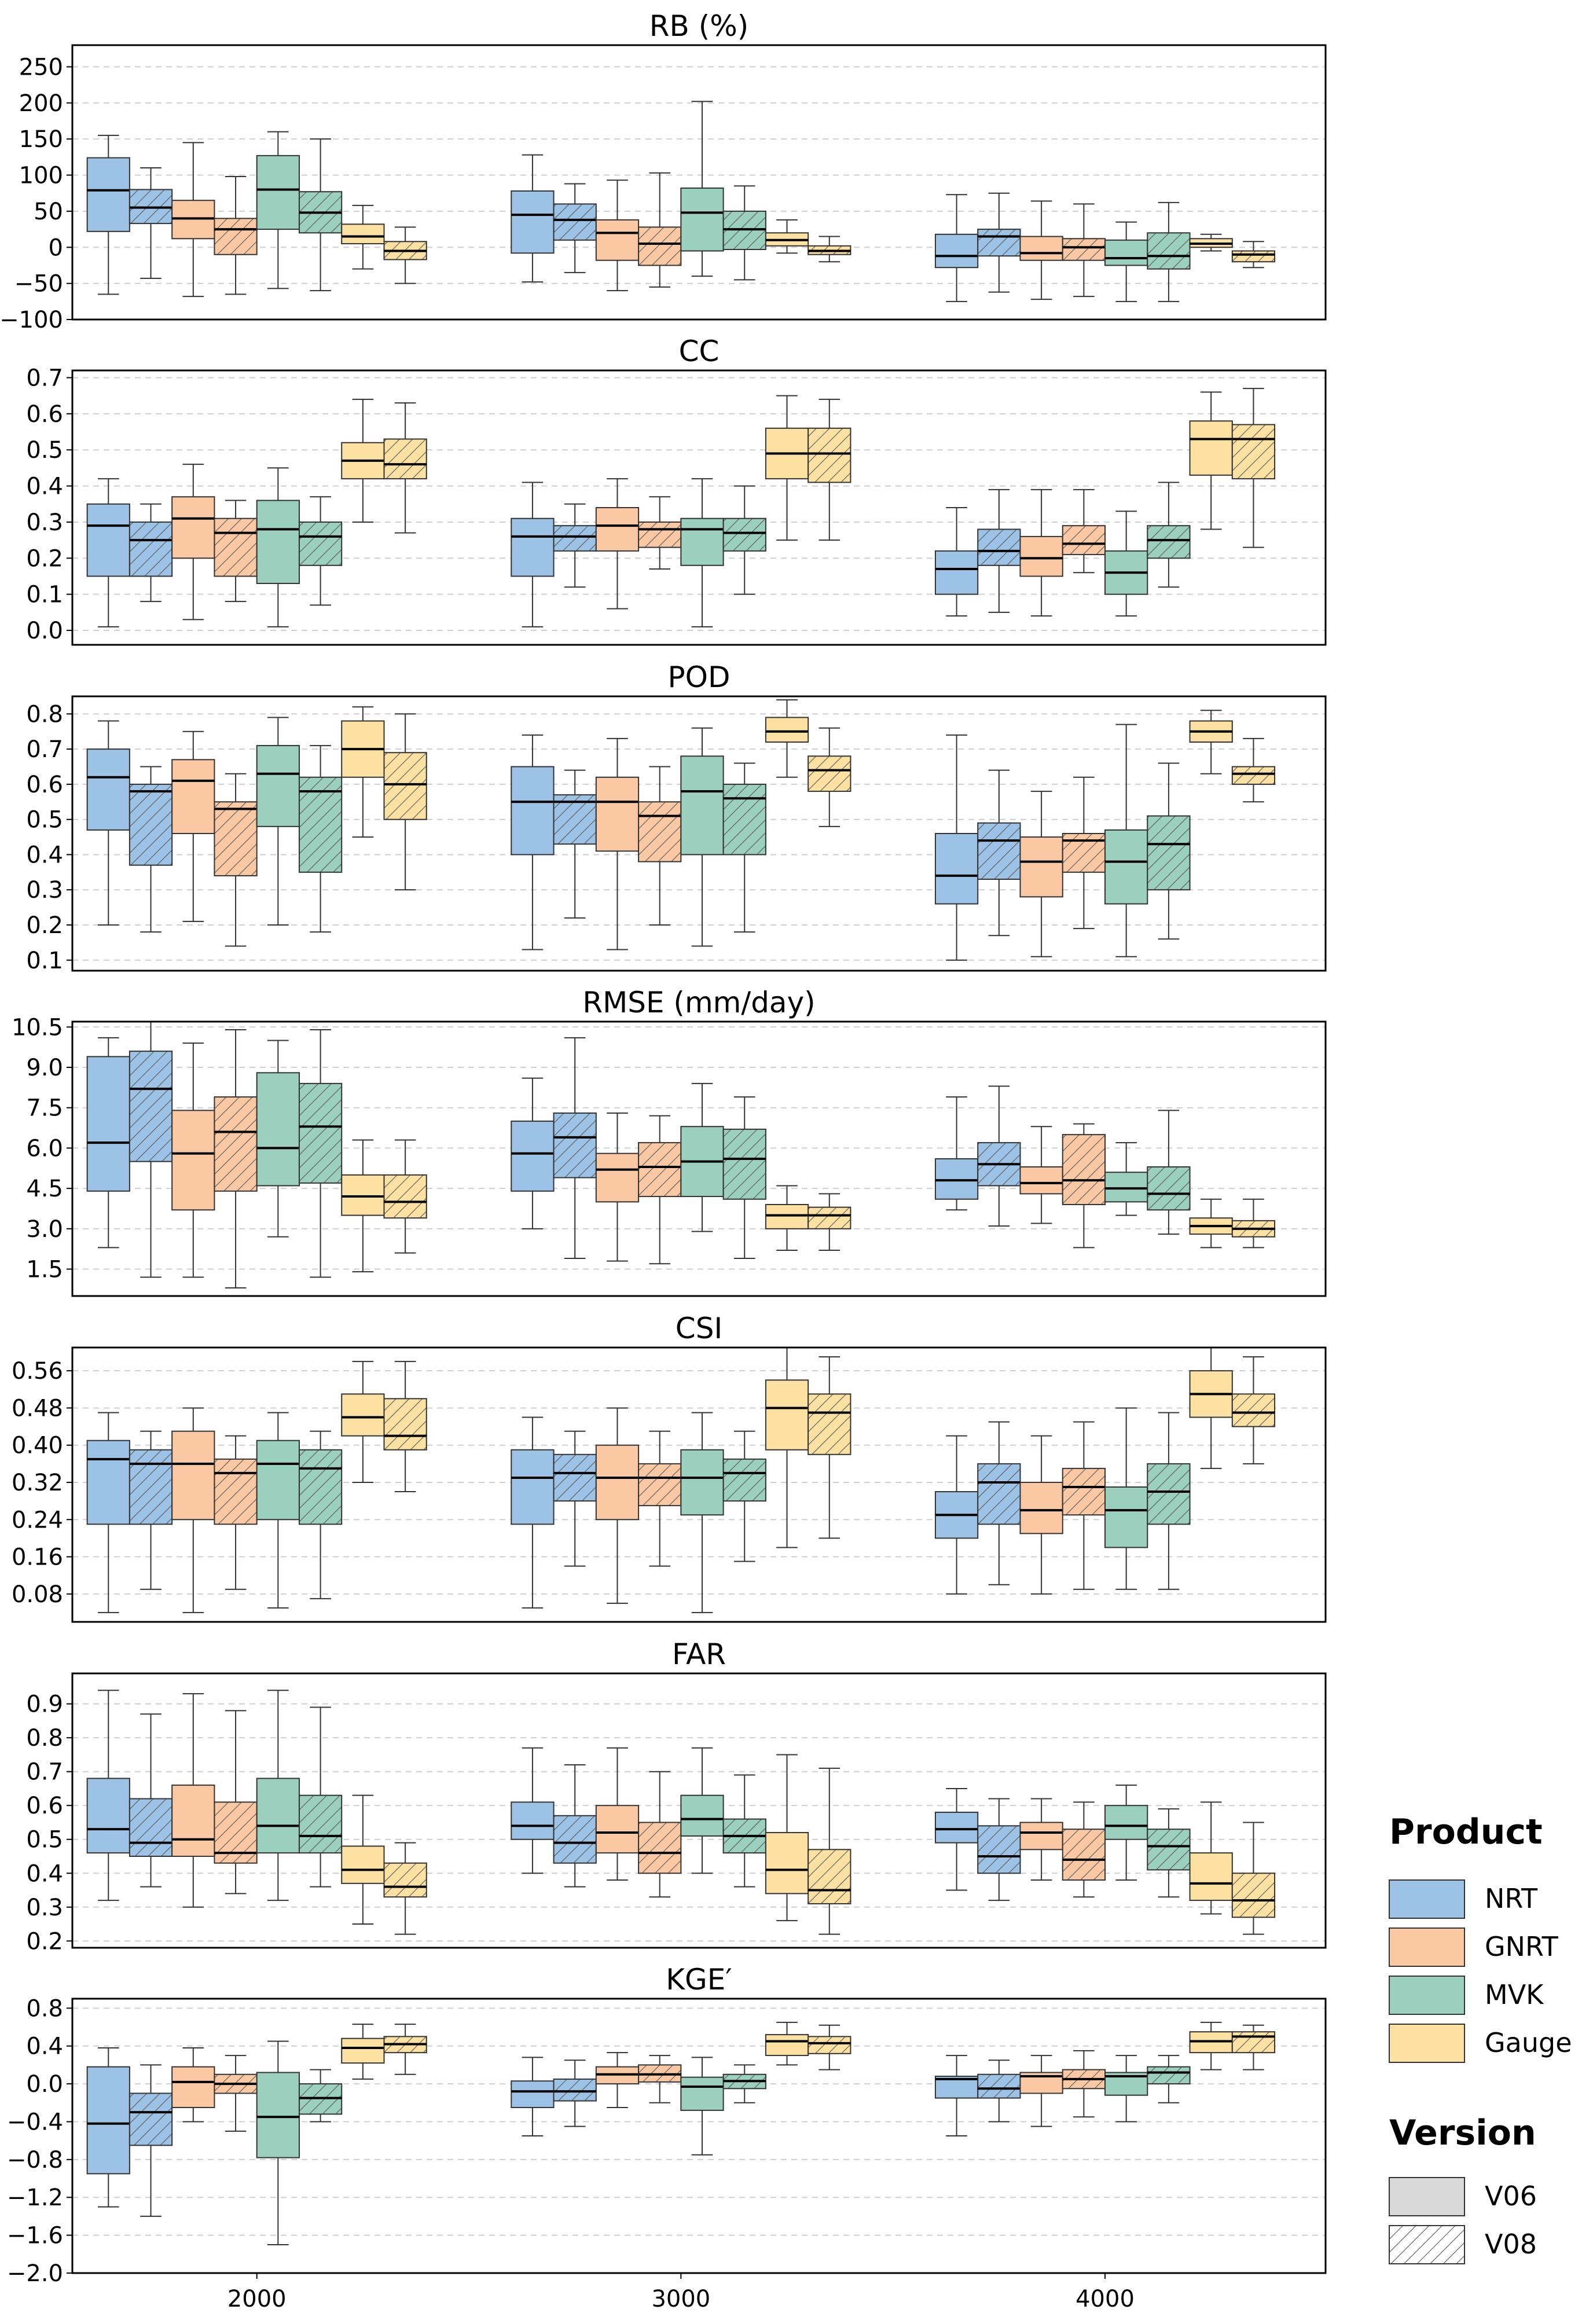  I want to click on y-tick-label: 50, so click(48, 212).